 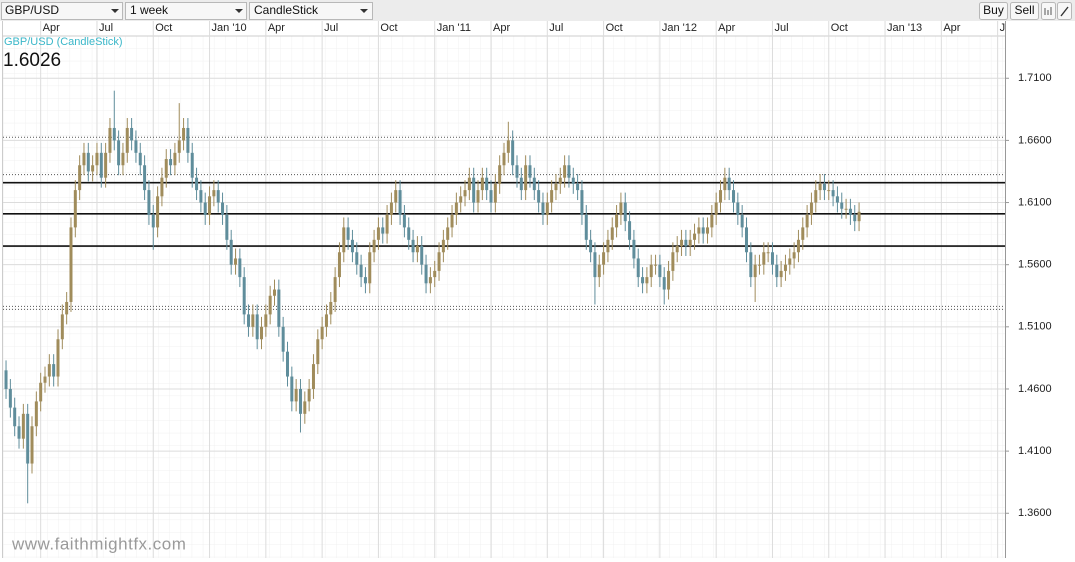 I want to click on symbol-box, so click(x=62, y=11).